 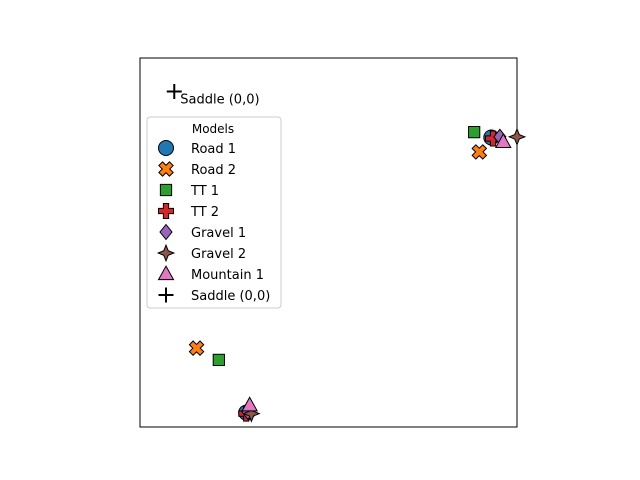 I want to click on legend-label-road-1: Road 1, so click(x=213, y=149).